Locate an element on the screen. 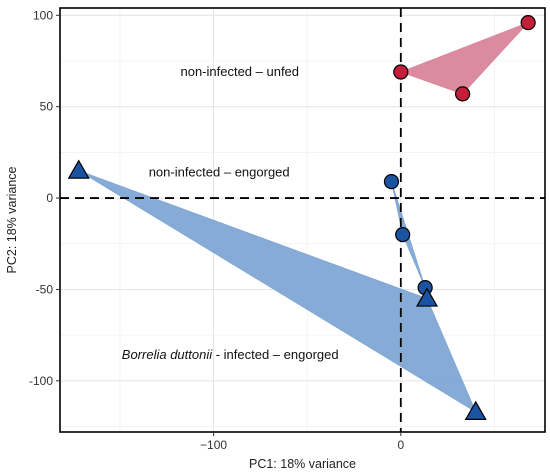 The image size is (550, 474). annotation-species-name: Borrelia duttonii is located at coordinates (167, 354).